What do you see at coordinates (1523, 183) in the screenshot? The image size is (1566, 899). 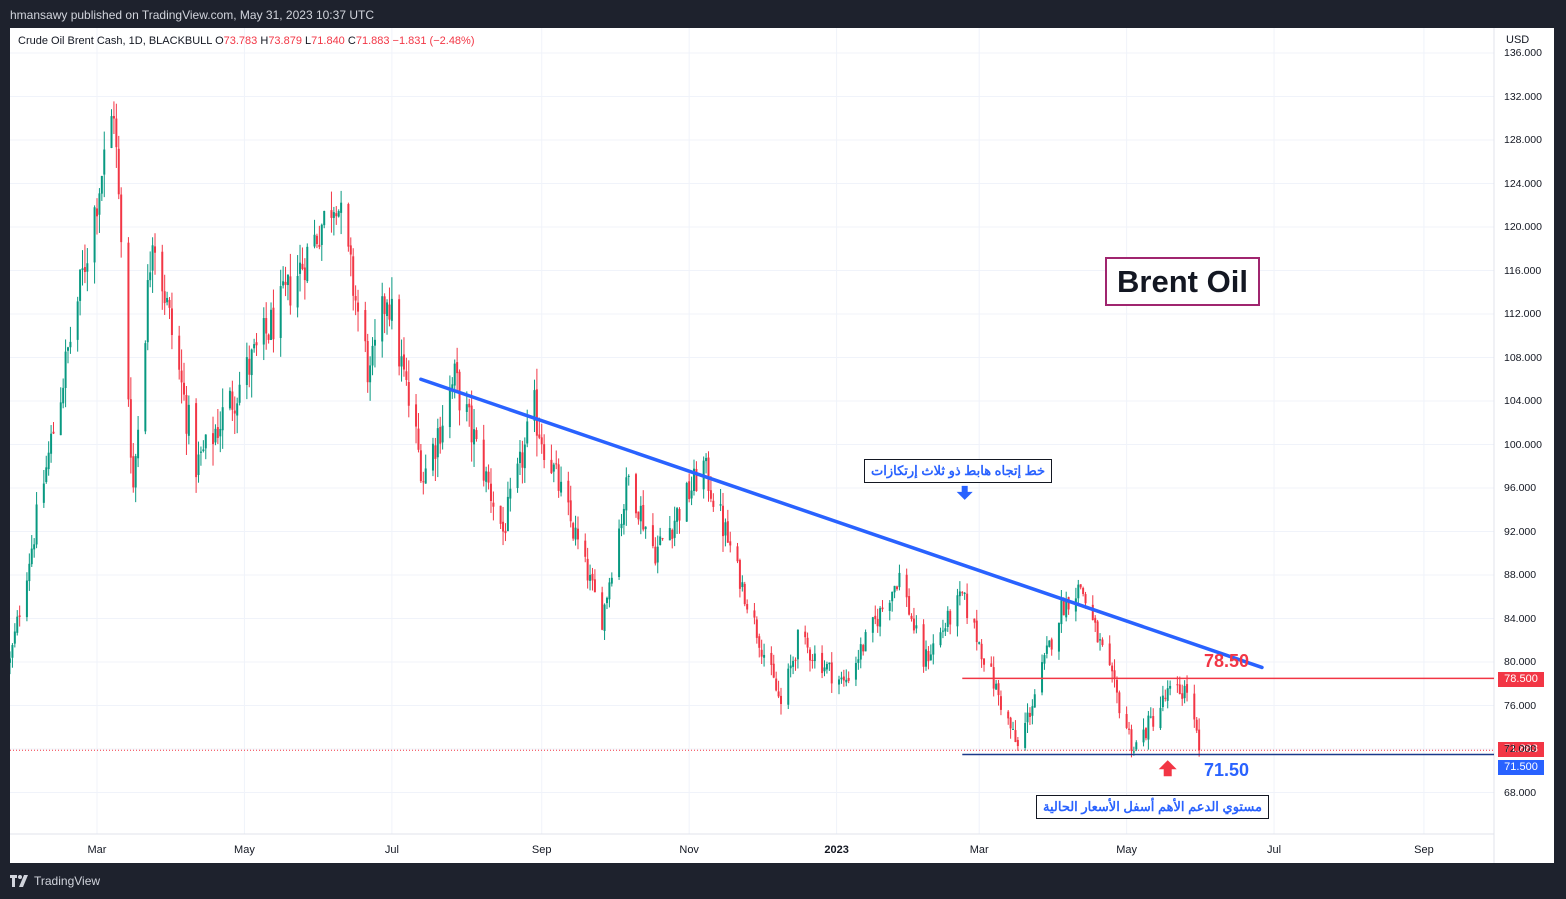 I see `price-tick-label: 124.000` at bounding box center [1523, 183].